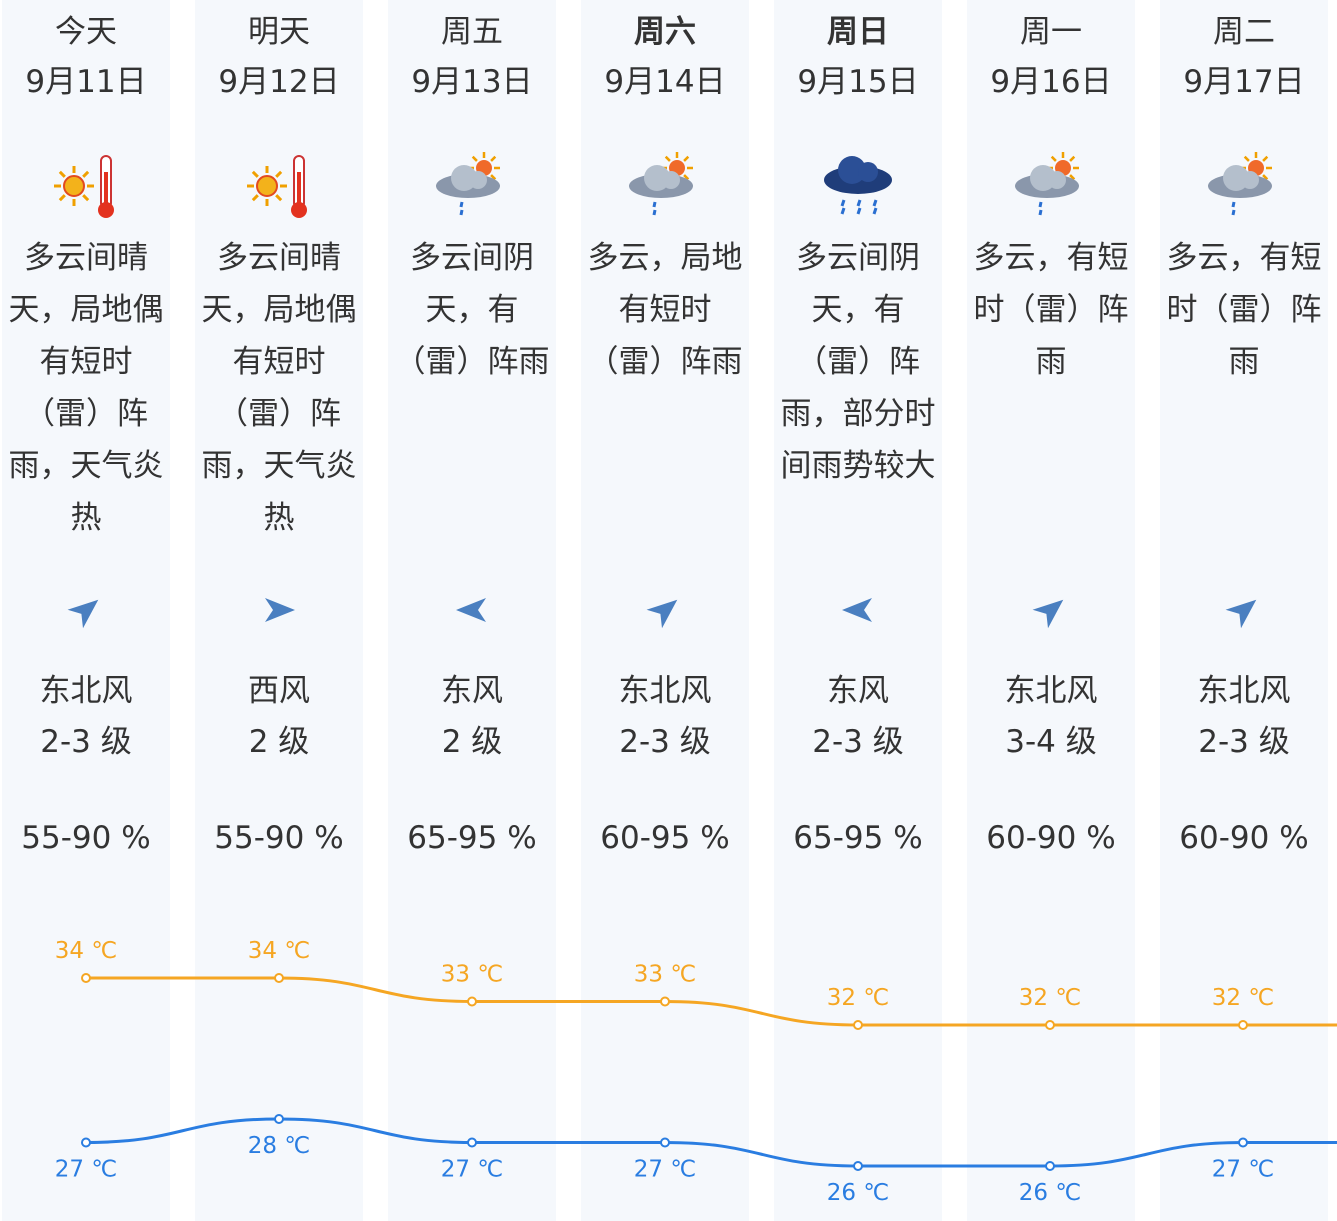 The height and width of the screenshot is (1221, 1337). Describe the element at coordinates (1244, 32) in the screenshot. I see `day-label: 周二` at that location.